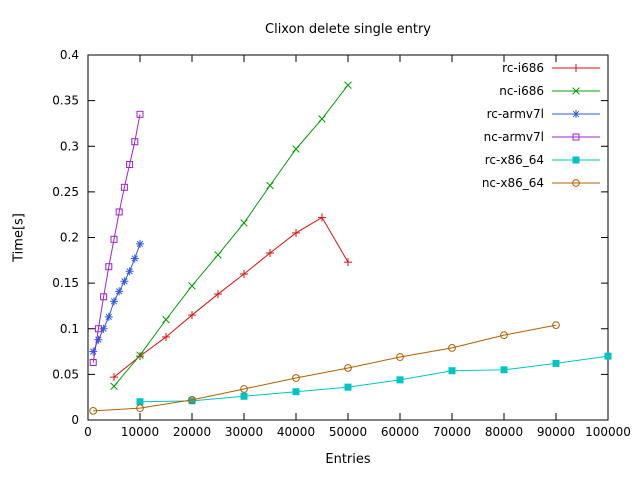 This screenshot has height=480, width=640. I want to click on x-tick-label: 70000, so click(452, 432).